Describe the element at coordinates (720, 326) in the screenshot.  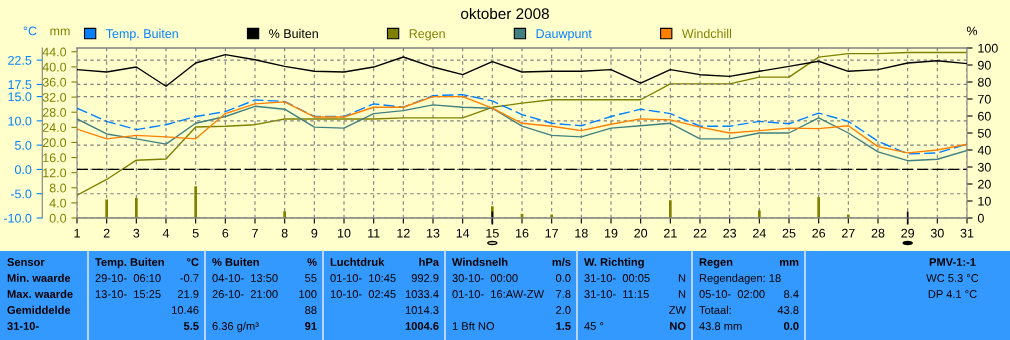
I see `text: 43.8 mm` at that location.